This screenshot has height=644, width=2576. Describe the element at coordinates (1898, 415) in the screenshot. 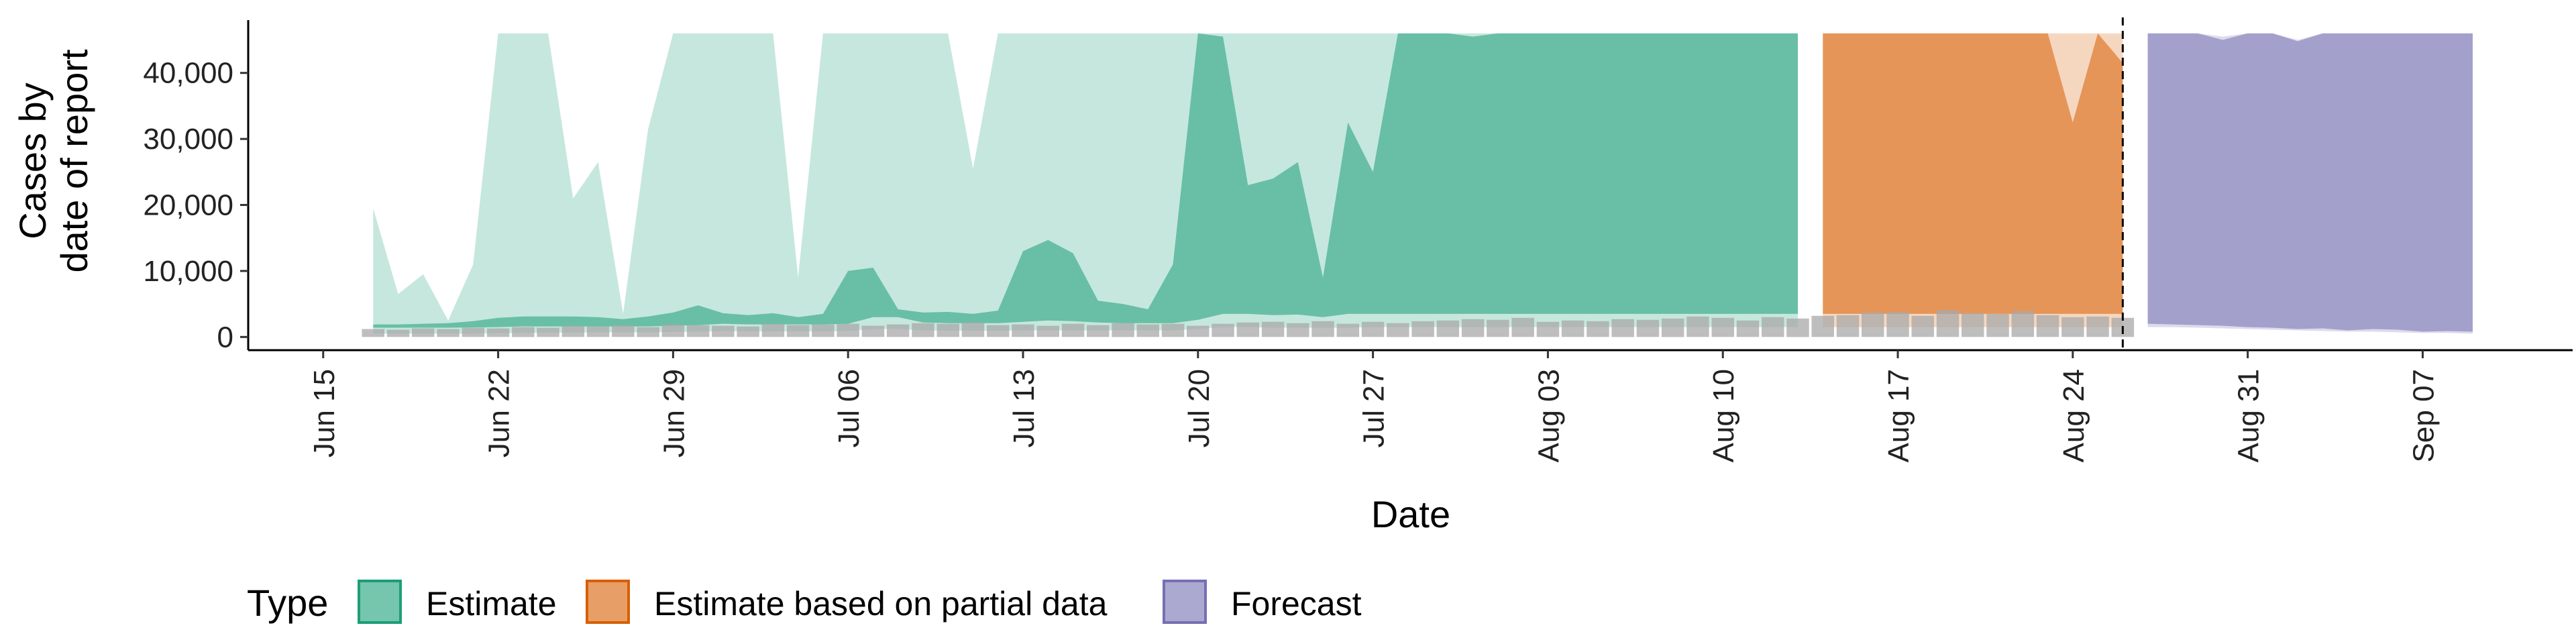

I see `x-tick-label: Aug 17` at that location.